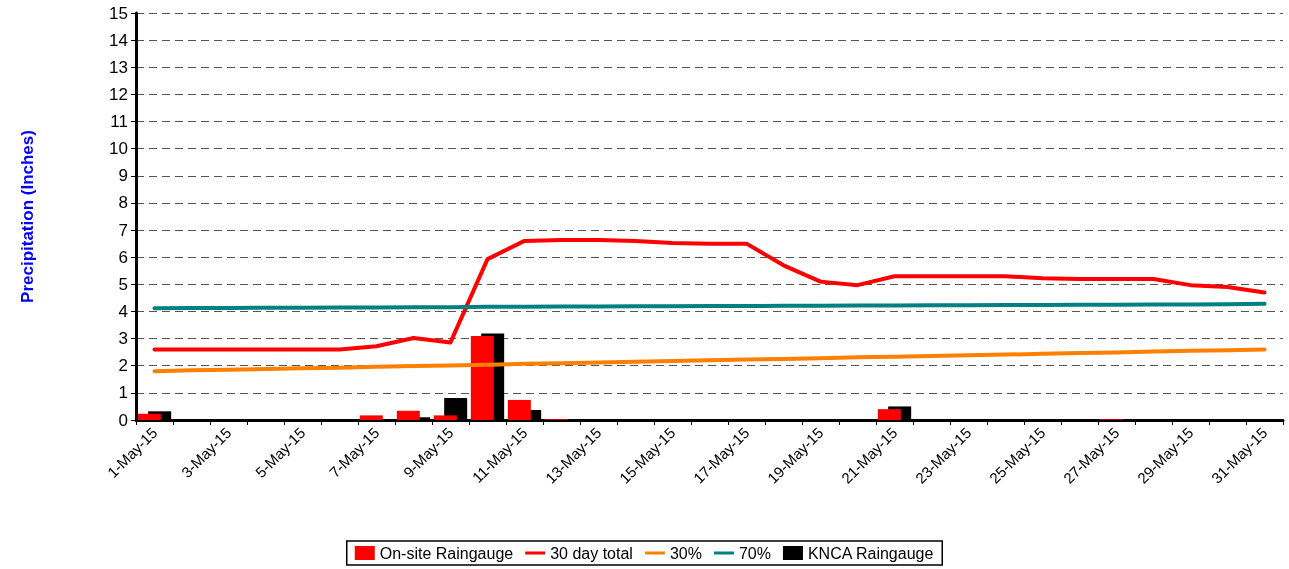  What do you see at coordinates (123, 230) in the screenshot?
I see `y-tick-label: 7` at bounding box center [123, 230].